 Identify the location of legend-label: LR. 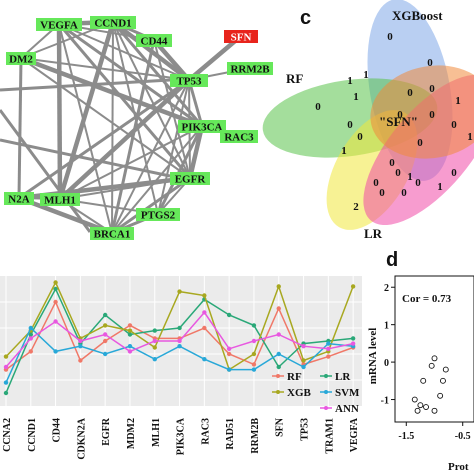
(343, 377).